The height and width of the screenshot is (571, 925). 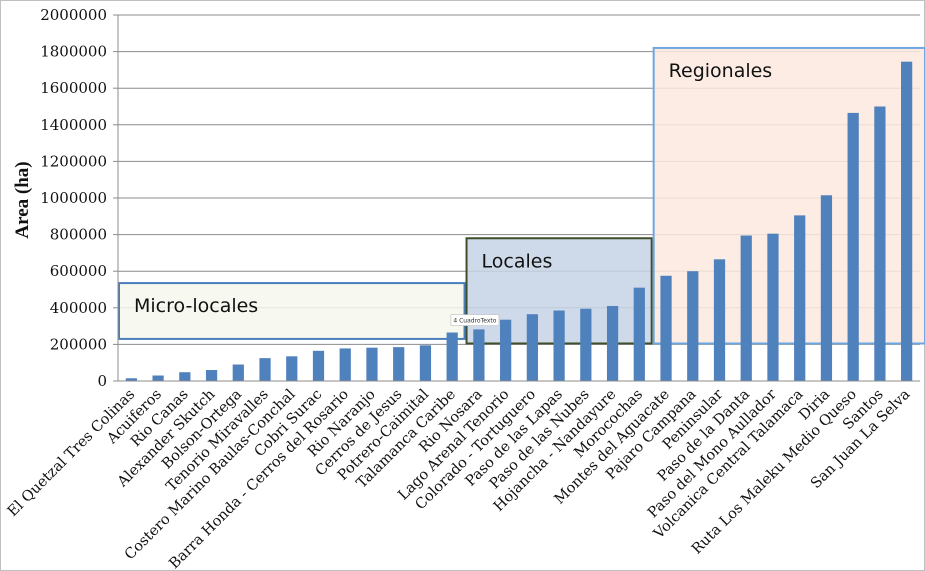 I want to click on group-label: Locales, so click(x=517, y=261).